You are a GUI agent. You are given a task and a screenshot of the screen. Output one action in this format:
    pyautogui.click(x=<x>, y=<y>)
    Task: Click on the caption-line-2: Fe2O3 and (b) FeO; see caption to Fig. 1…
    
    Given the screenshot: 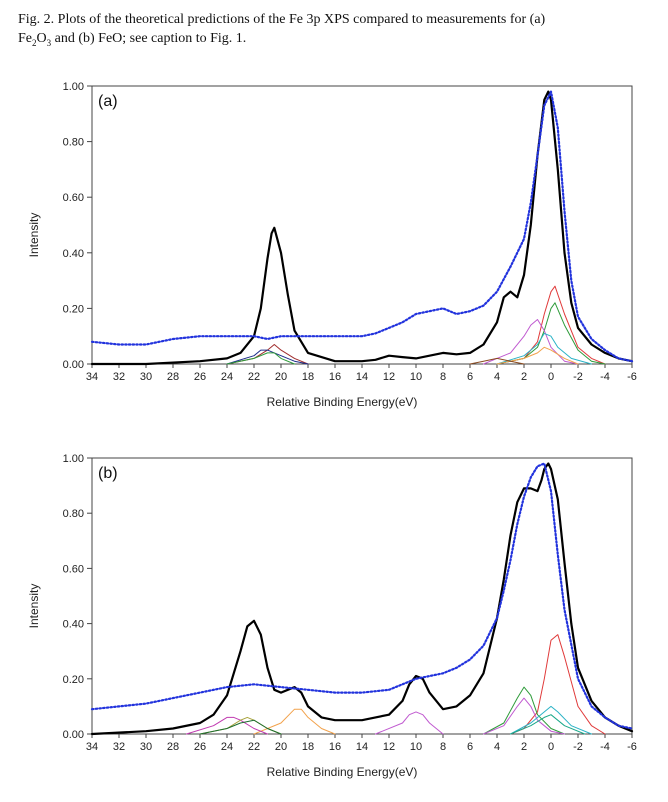 What is the action you would take?
    pyautogui.click(x=338, y=41)
    